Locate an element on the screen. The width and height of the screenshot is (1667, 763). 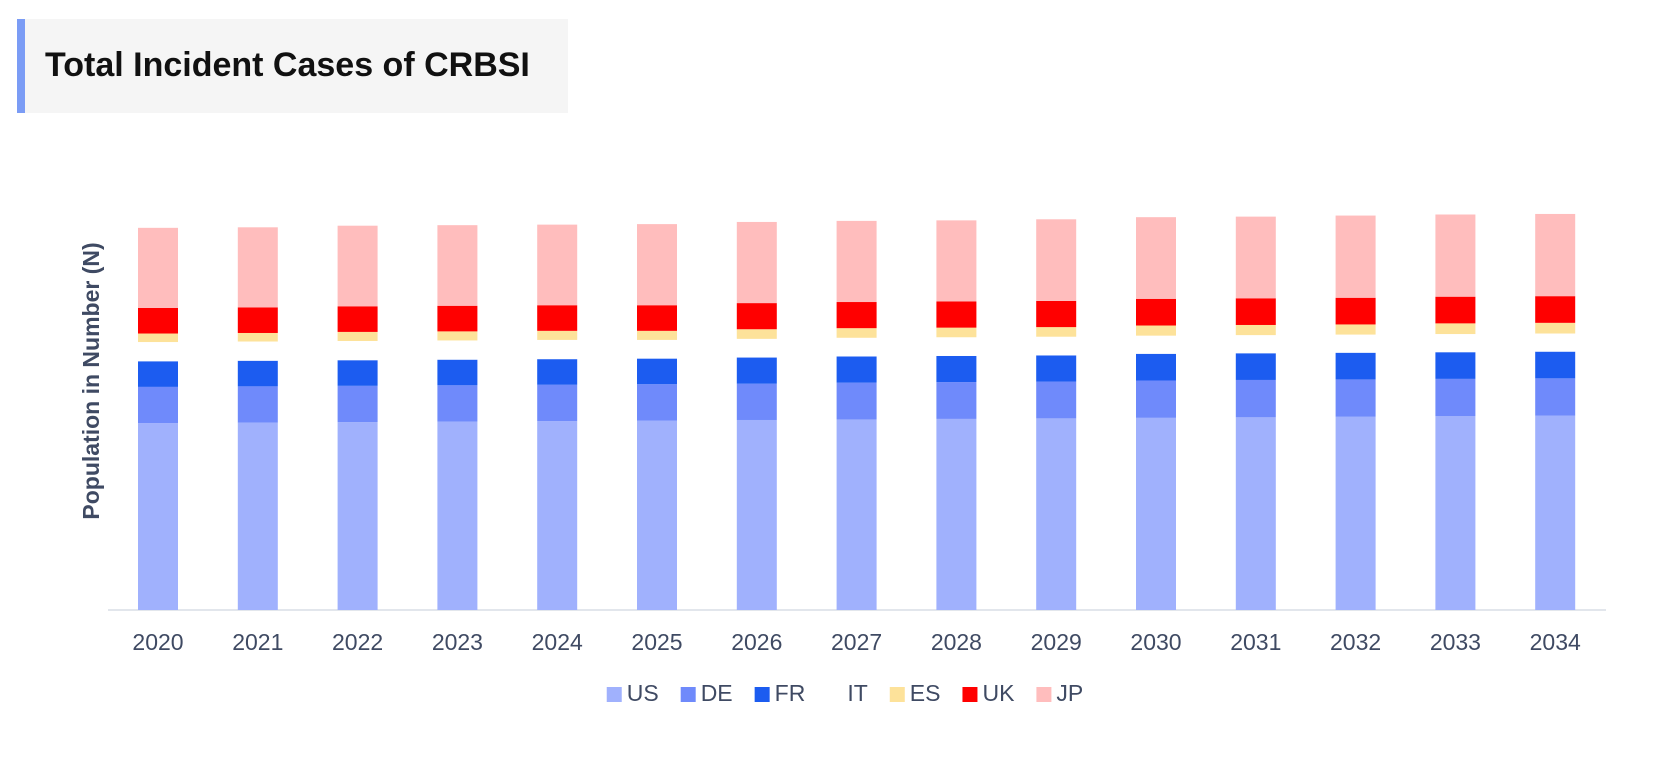
x-tick-label: 2021 is located at coordinates (257, 642).